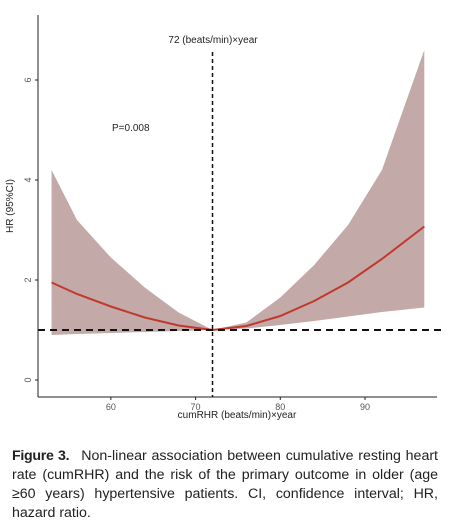 Image resolution: width=452 pixels, height=524 pixels. Describe the element at coordinates (196, 407) in the screenshot. I see `x-tick-label: 70` at that location.